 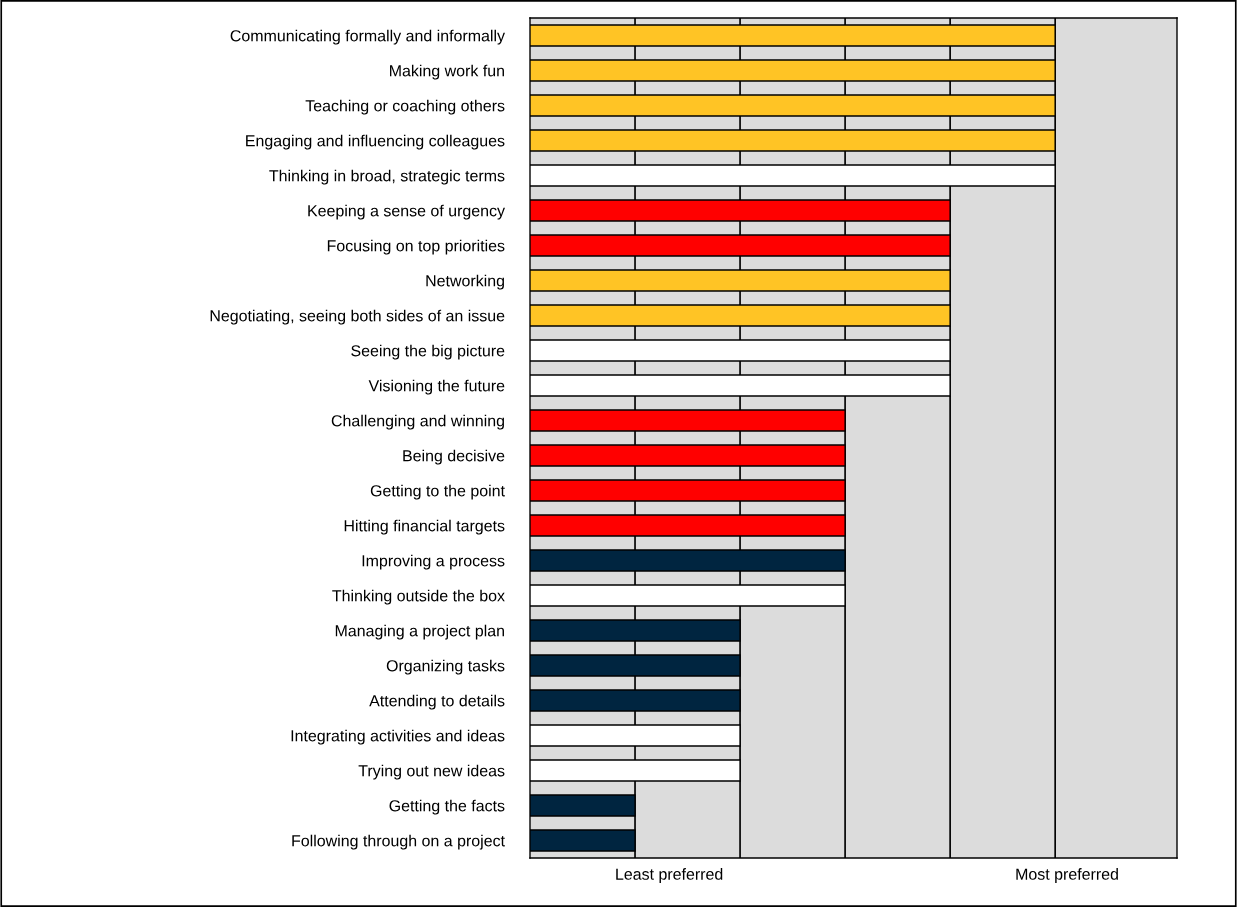 I want to click on y-tick-label: Organizing tasks, so click(x=445, y=667).